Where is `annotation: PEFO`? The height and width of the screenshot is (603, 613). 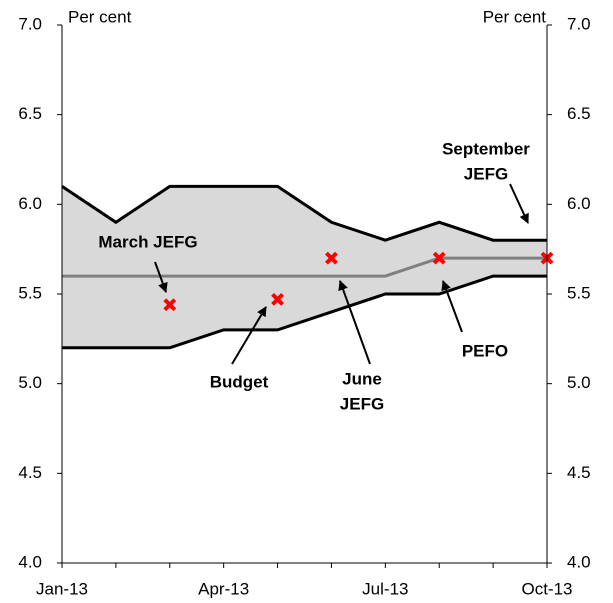 annotation: PEFO is located at coordinates (485, 350).